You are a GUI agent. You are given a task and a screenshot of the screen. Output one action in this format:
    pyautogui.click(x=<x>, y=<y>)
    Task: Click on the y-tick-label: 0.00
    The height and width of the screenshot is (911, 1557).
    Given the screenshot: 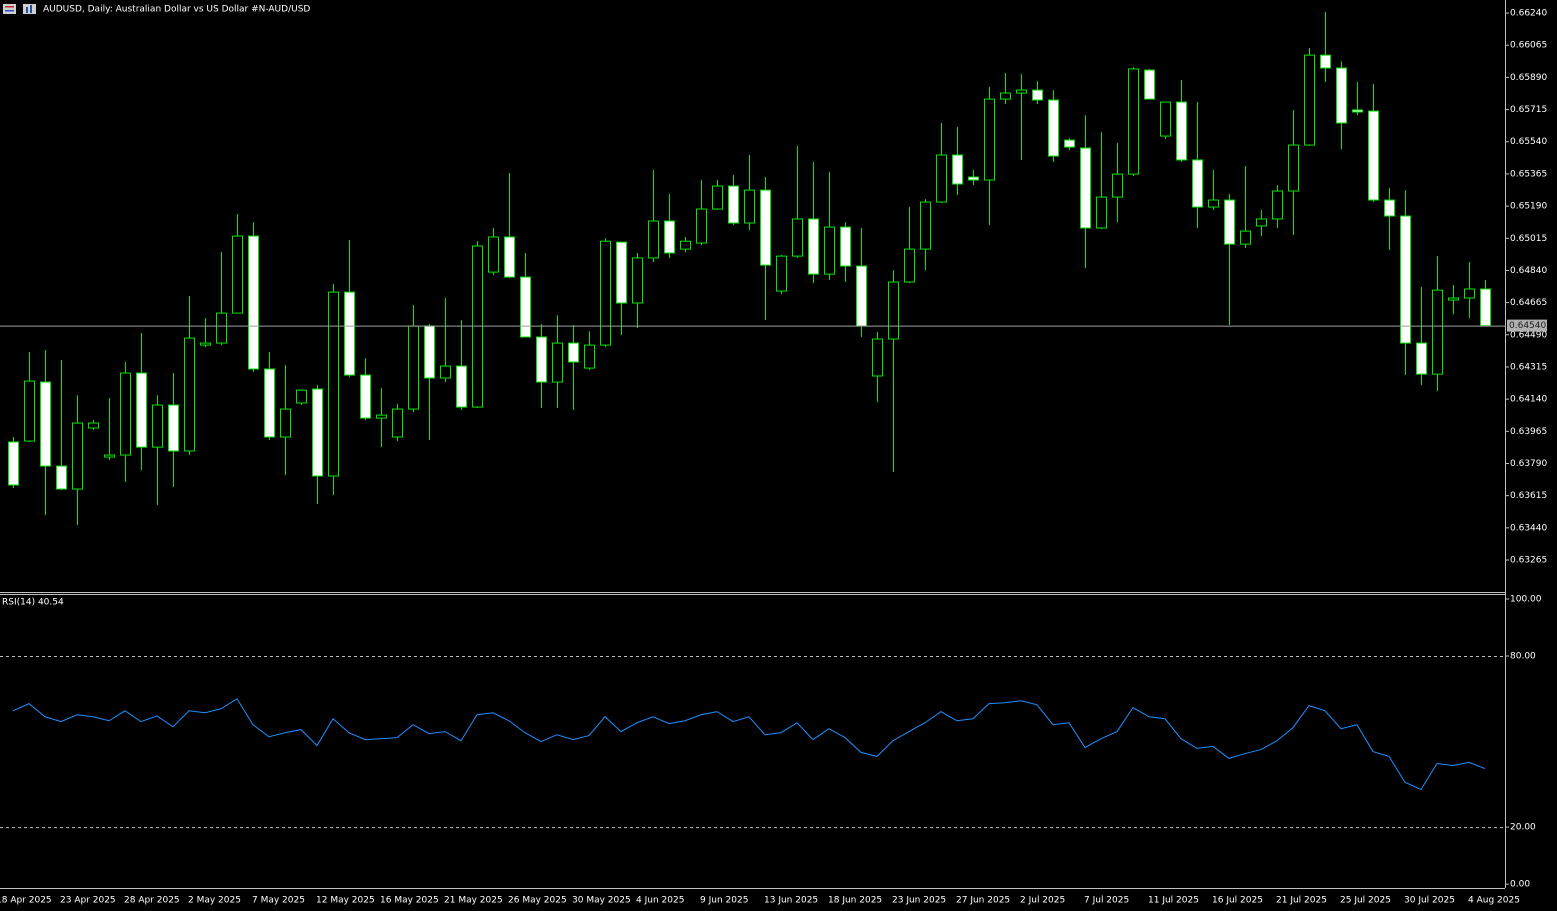 What is the action you would take?
    pyautogui.click(x=1520, y=885)
    